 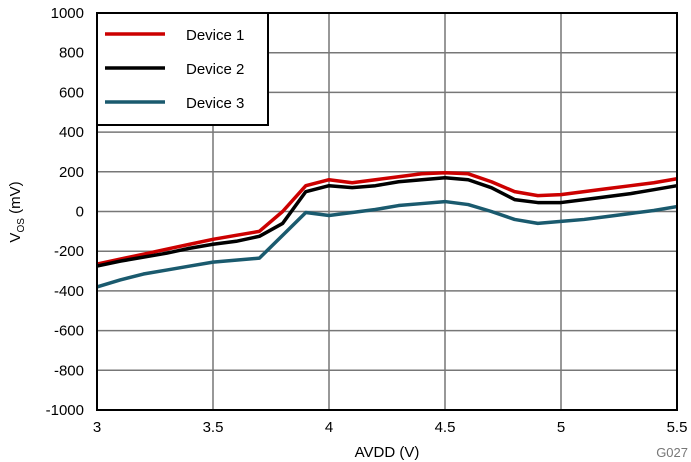 I want to click on y-axis-label: VOS (mV), so click(x=17, y=211).